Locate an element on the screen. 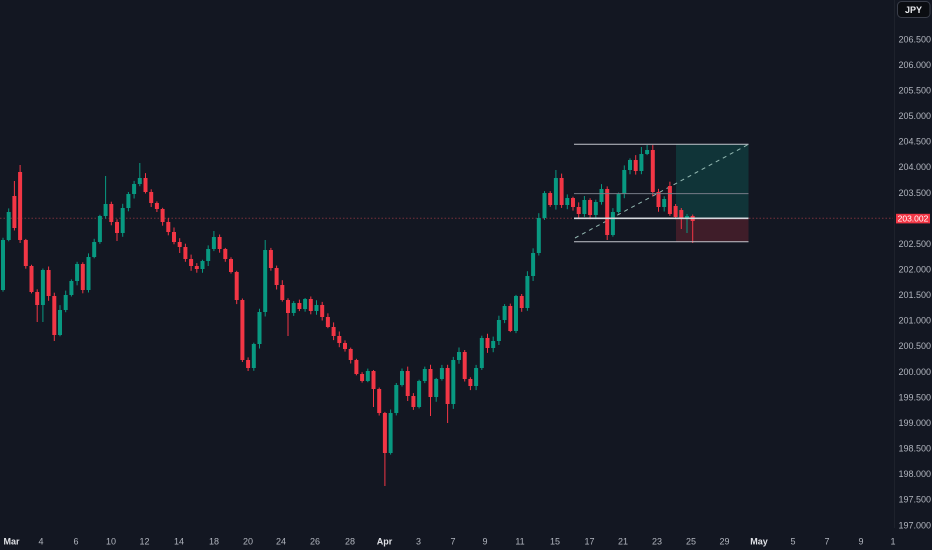  svg-text: 5 is located at coordinates (792, 542).